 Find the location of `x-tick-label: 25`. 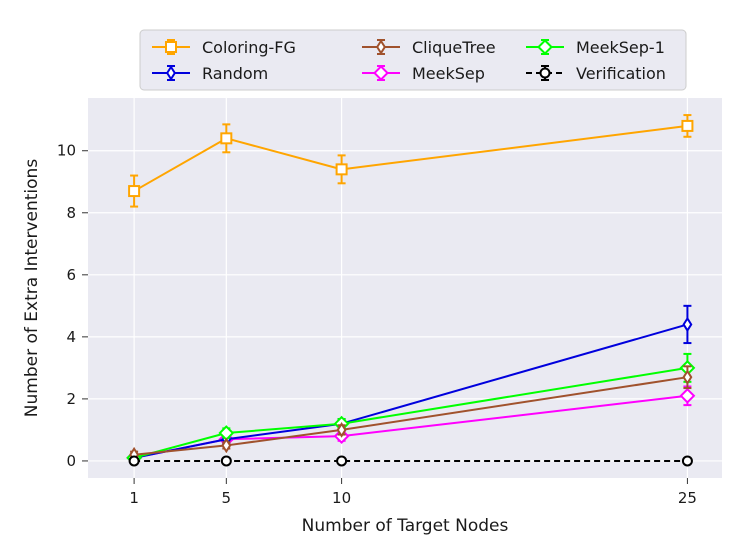

x-tick-label: 25 is located at coordinates (687, 498).